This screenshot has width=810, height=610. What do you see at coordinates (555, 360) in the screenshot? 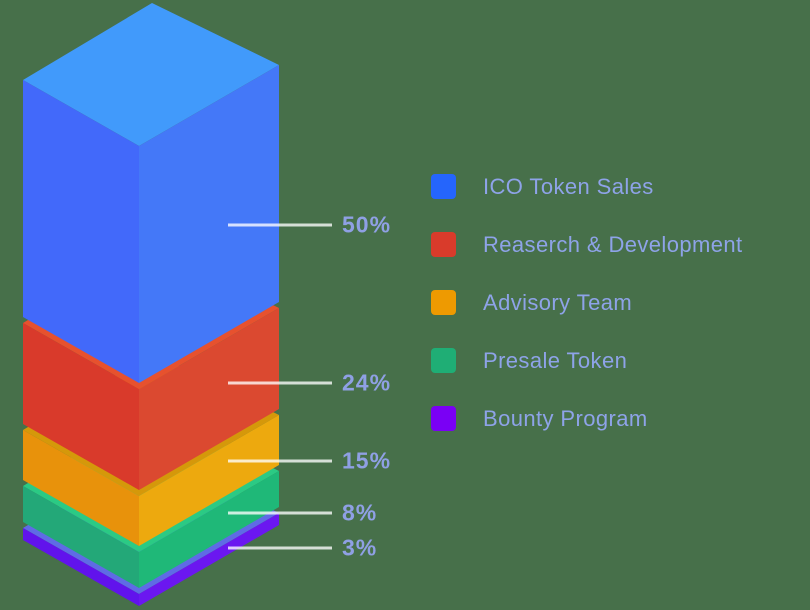
I see `legend-label: Presale Token` at bounding box center [555, 360].